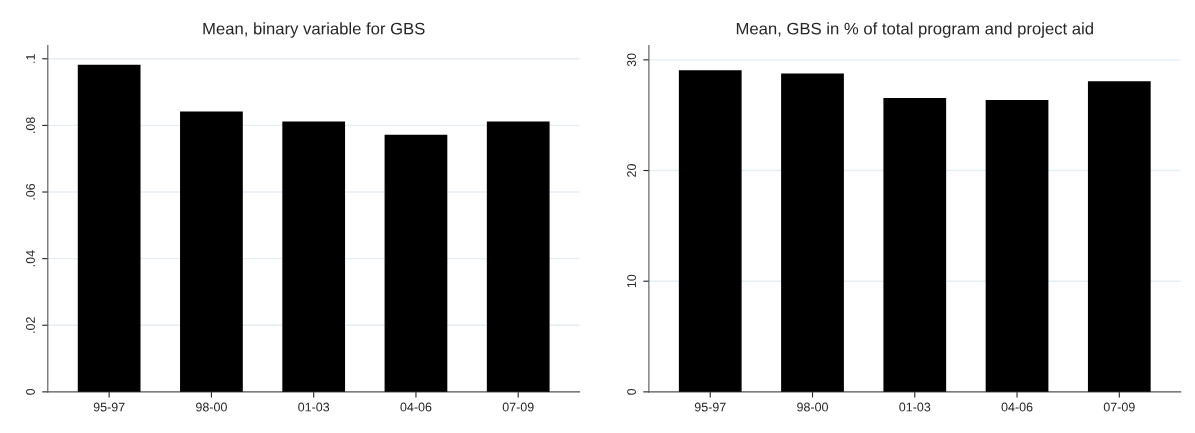  What do you see at coordinates (631, 60) in the screenshot?
I see `y-tick-label: 30` at bounding box center [631, 60].